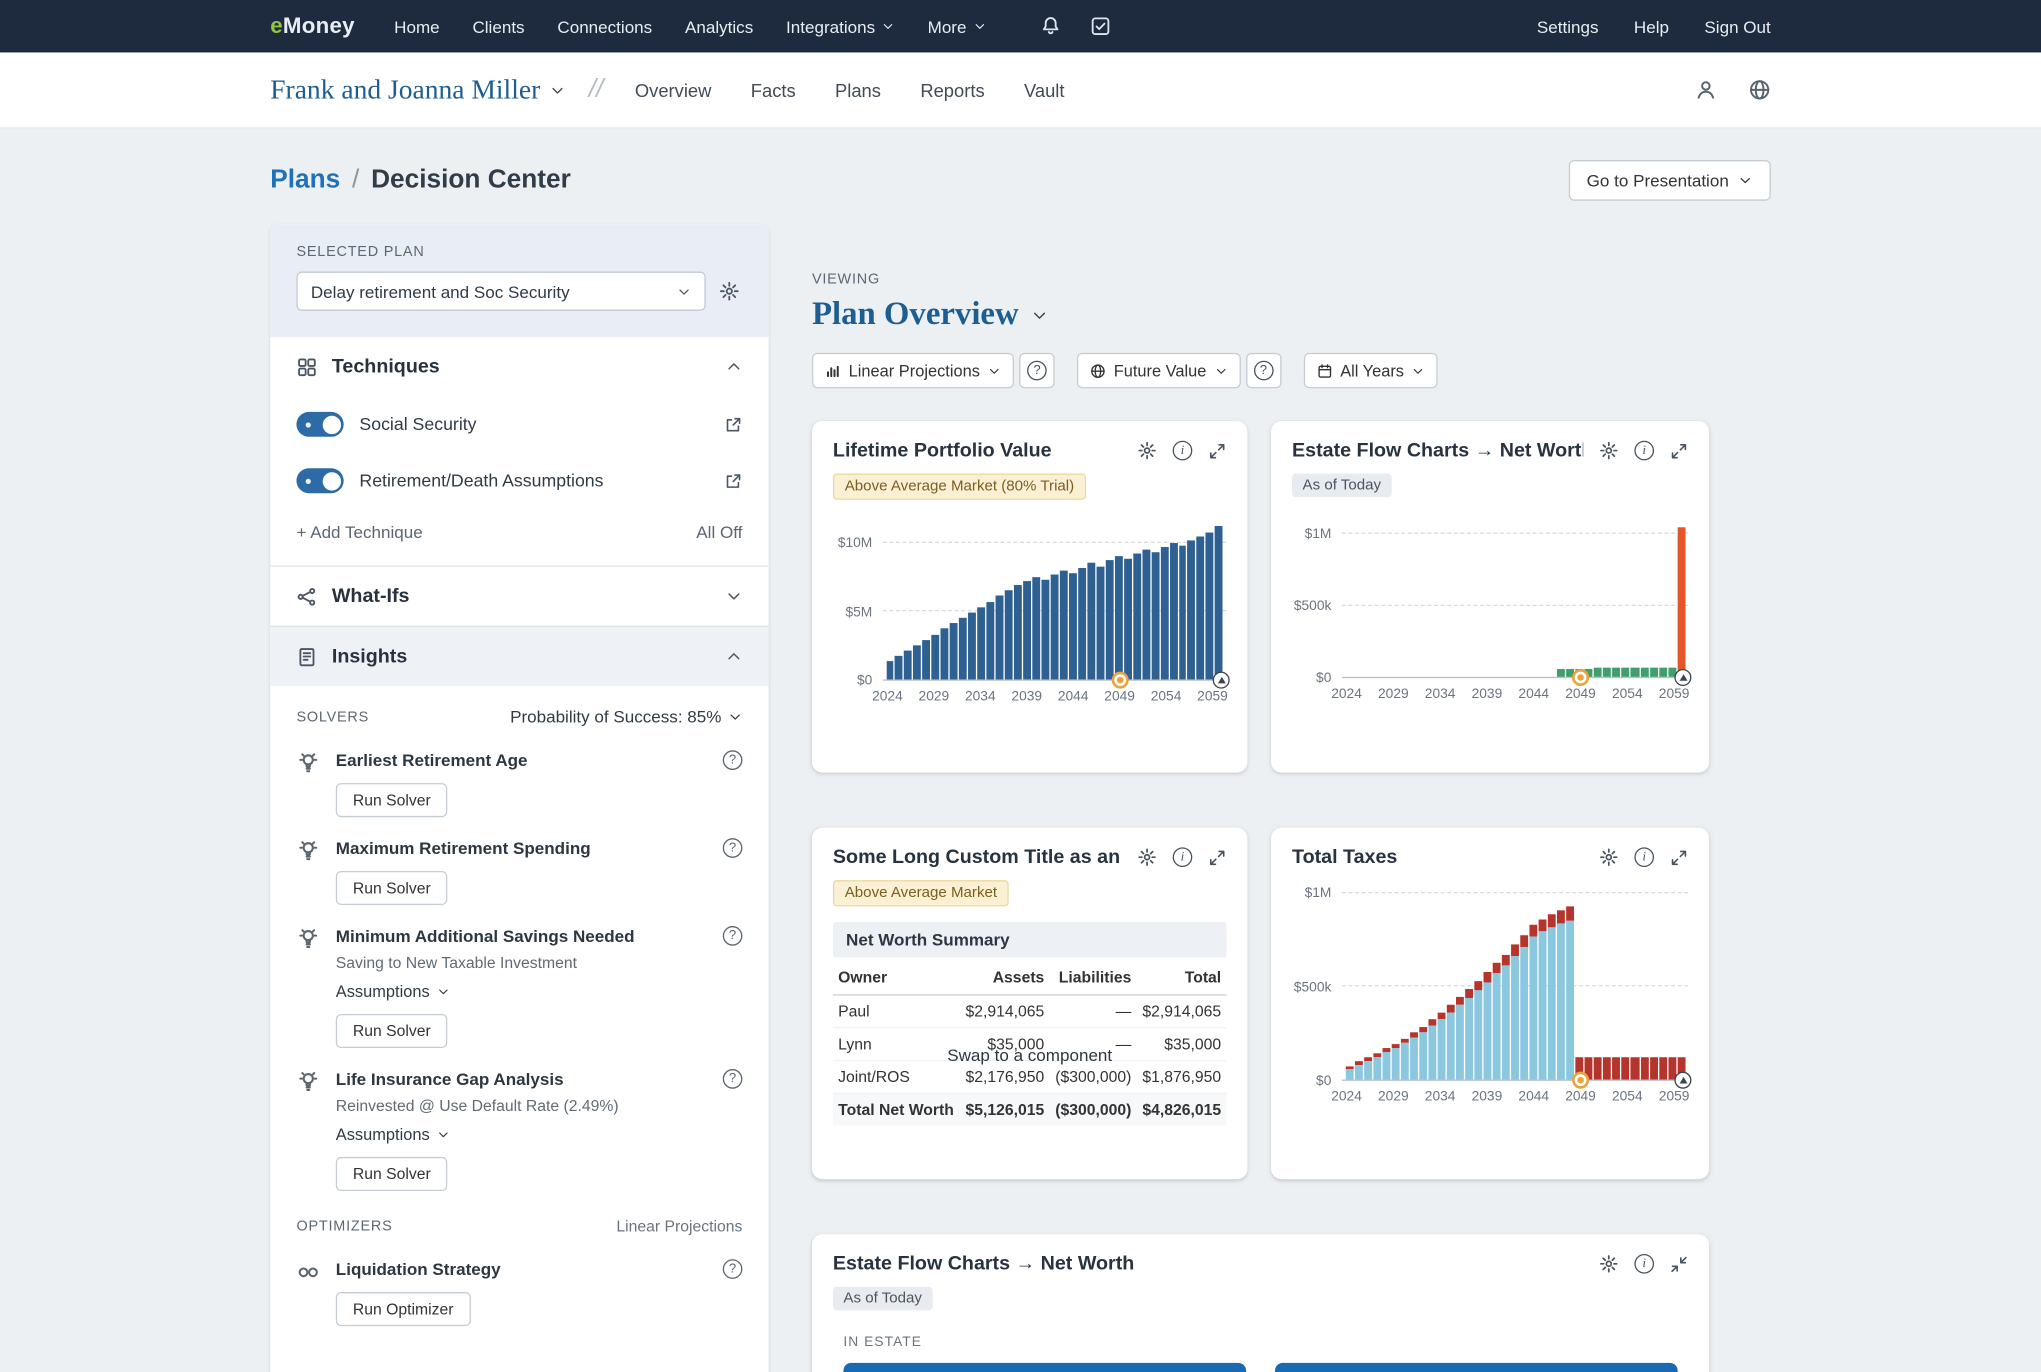  What do you see at coordinates (1567, 26) in the screenshot?
I see `nav-settings: Settings` at bounding box center [1567, 26].